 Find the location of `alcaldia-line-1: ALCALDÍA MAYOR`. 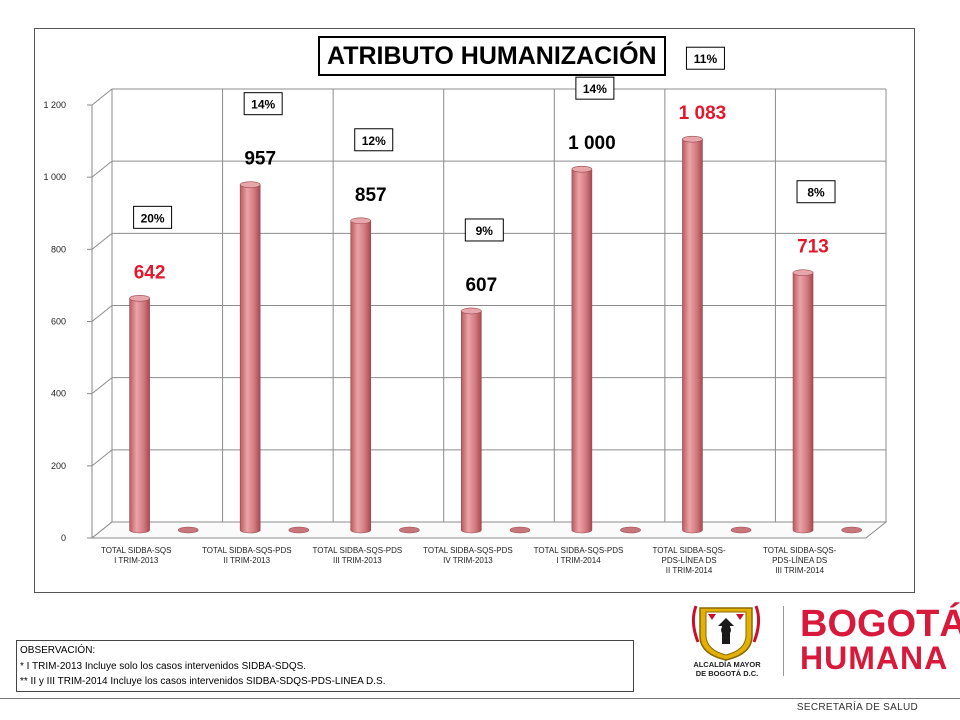

alcaldia-line-1: ALCALDÍA MAYOR is located at coordinates (727, 664).